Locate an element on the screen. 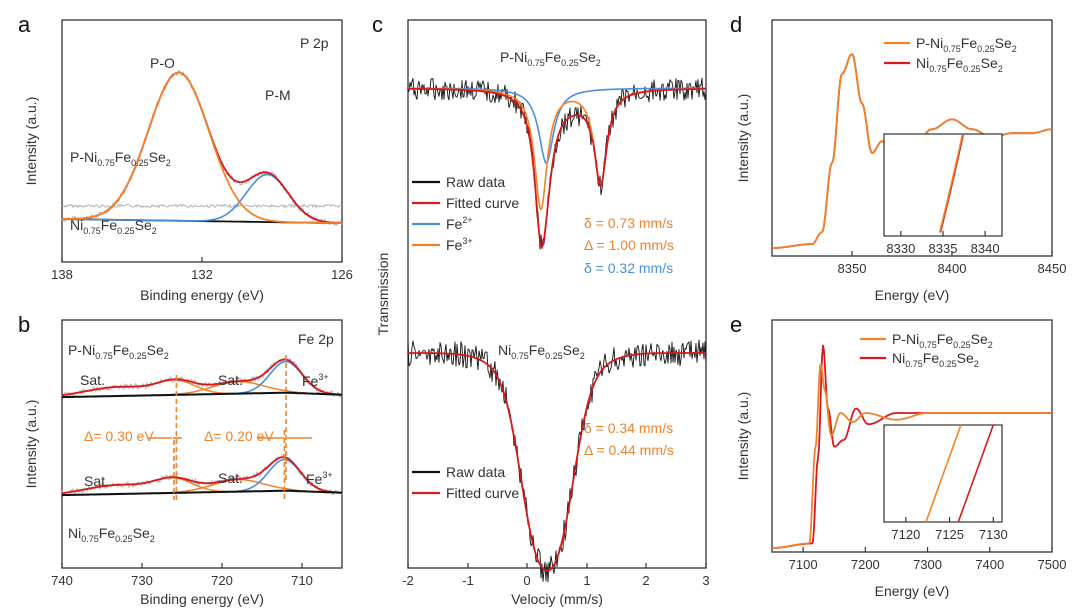 The width and height of the screenshot is (1080, 614). panel-c-sample-1: P-Ni0.75Fe0.25Se2 is located at coordinates (550, 58).